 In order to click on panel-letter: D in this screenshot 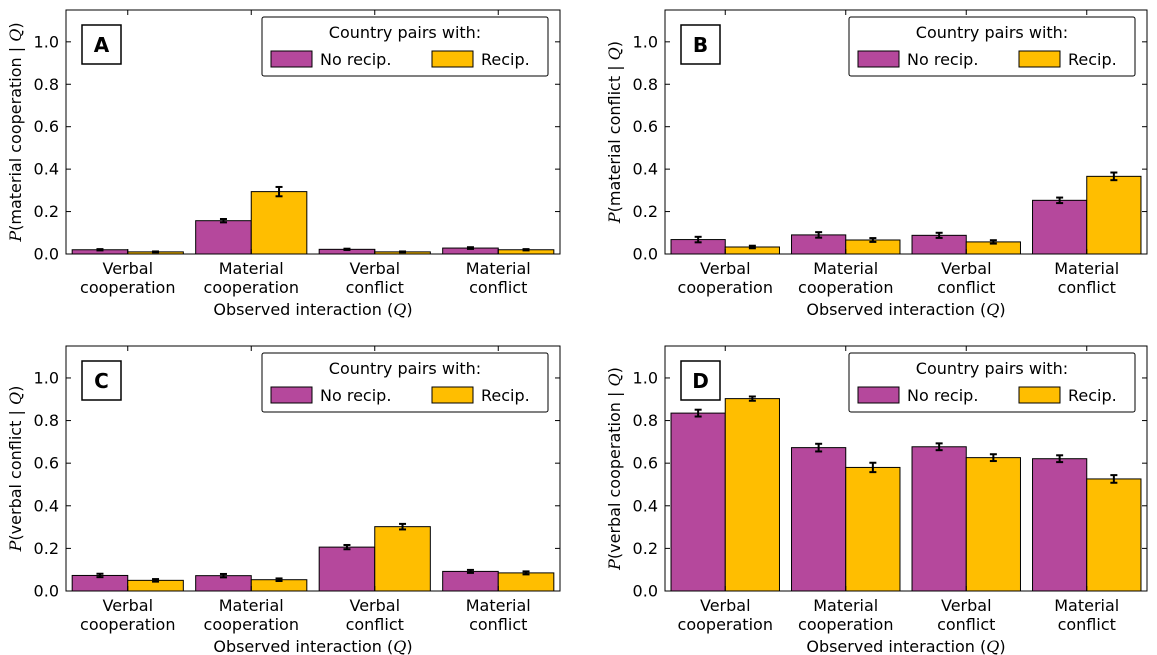, I will do `click(700, 381)`.